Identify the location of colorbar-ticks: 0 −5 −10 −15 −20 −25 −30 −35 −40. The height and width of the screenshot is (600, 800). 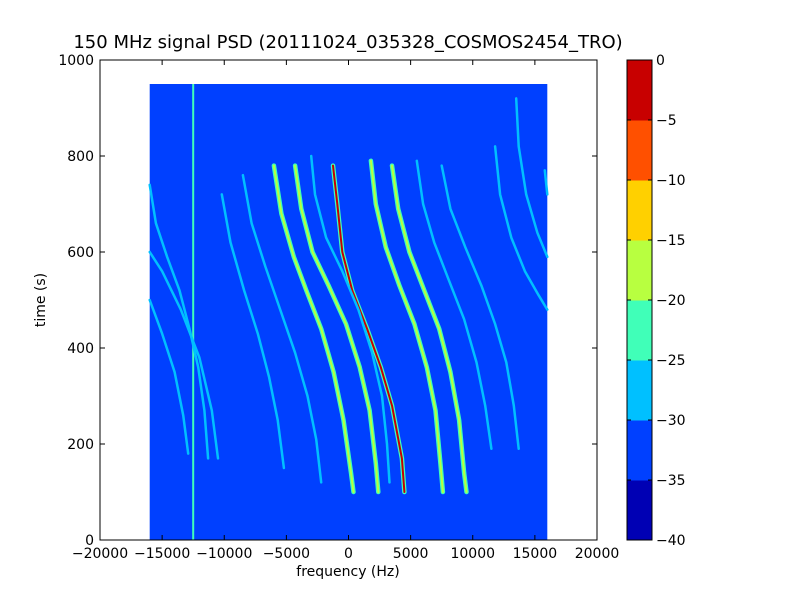
(656, 301).